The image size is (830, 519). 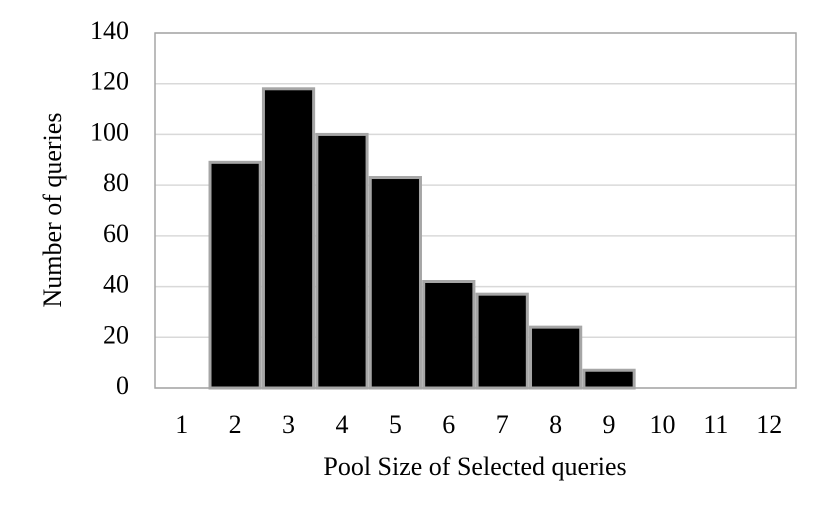 I want to click on x-axis-title: Pool Size of Selected queries, so click(x=474, y=466).